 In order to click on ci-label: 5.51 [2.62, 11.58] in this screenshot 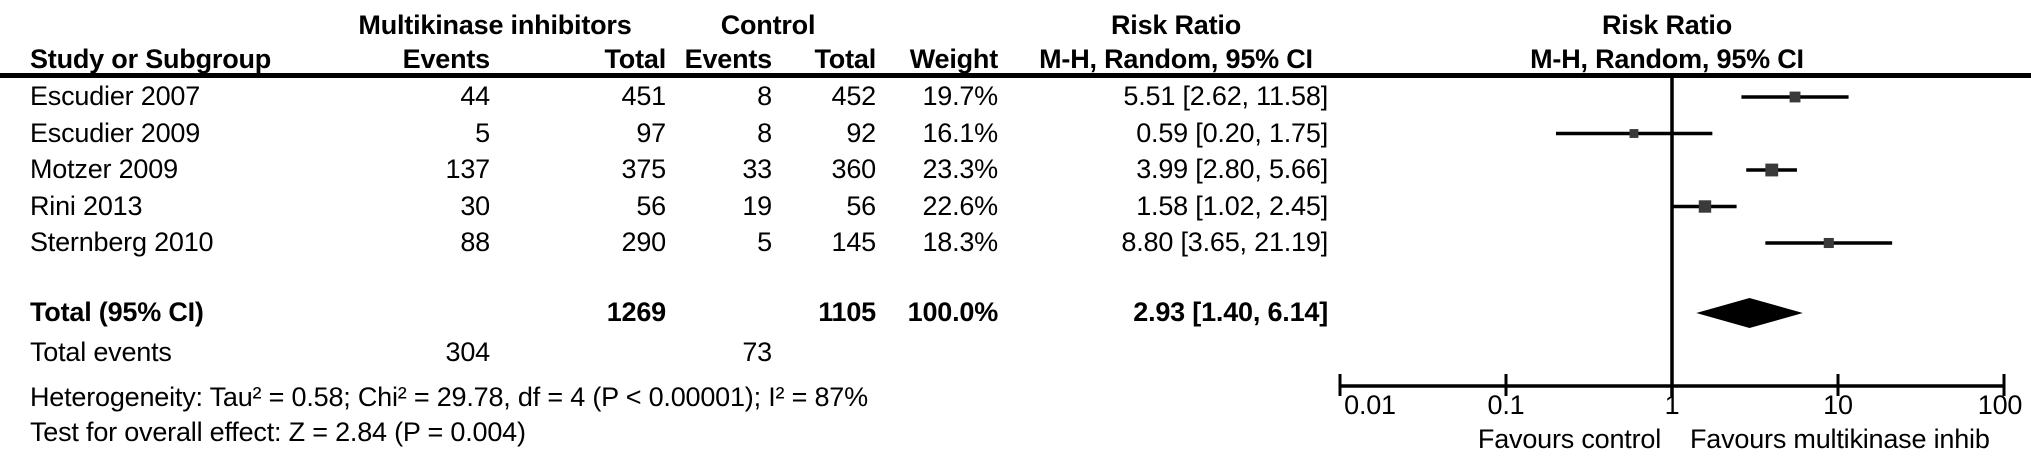, I will do `click(1225, 96)`.